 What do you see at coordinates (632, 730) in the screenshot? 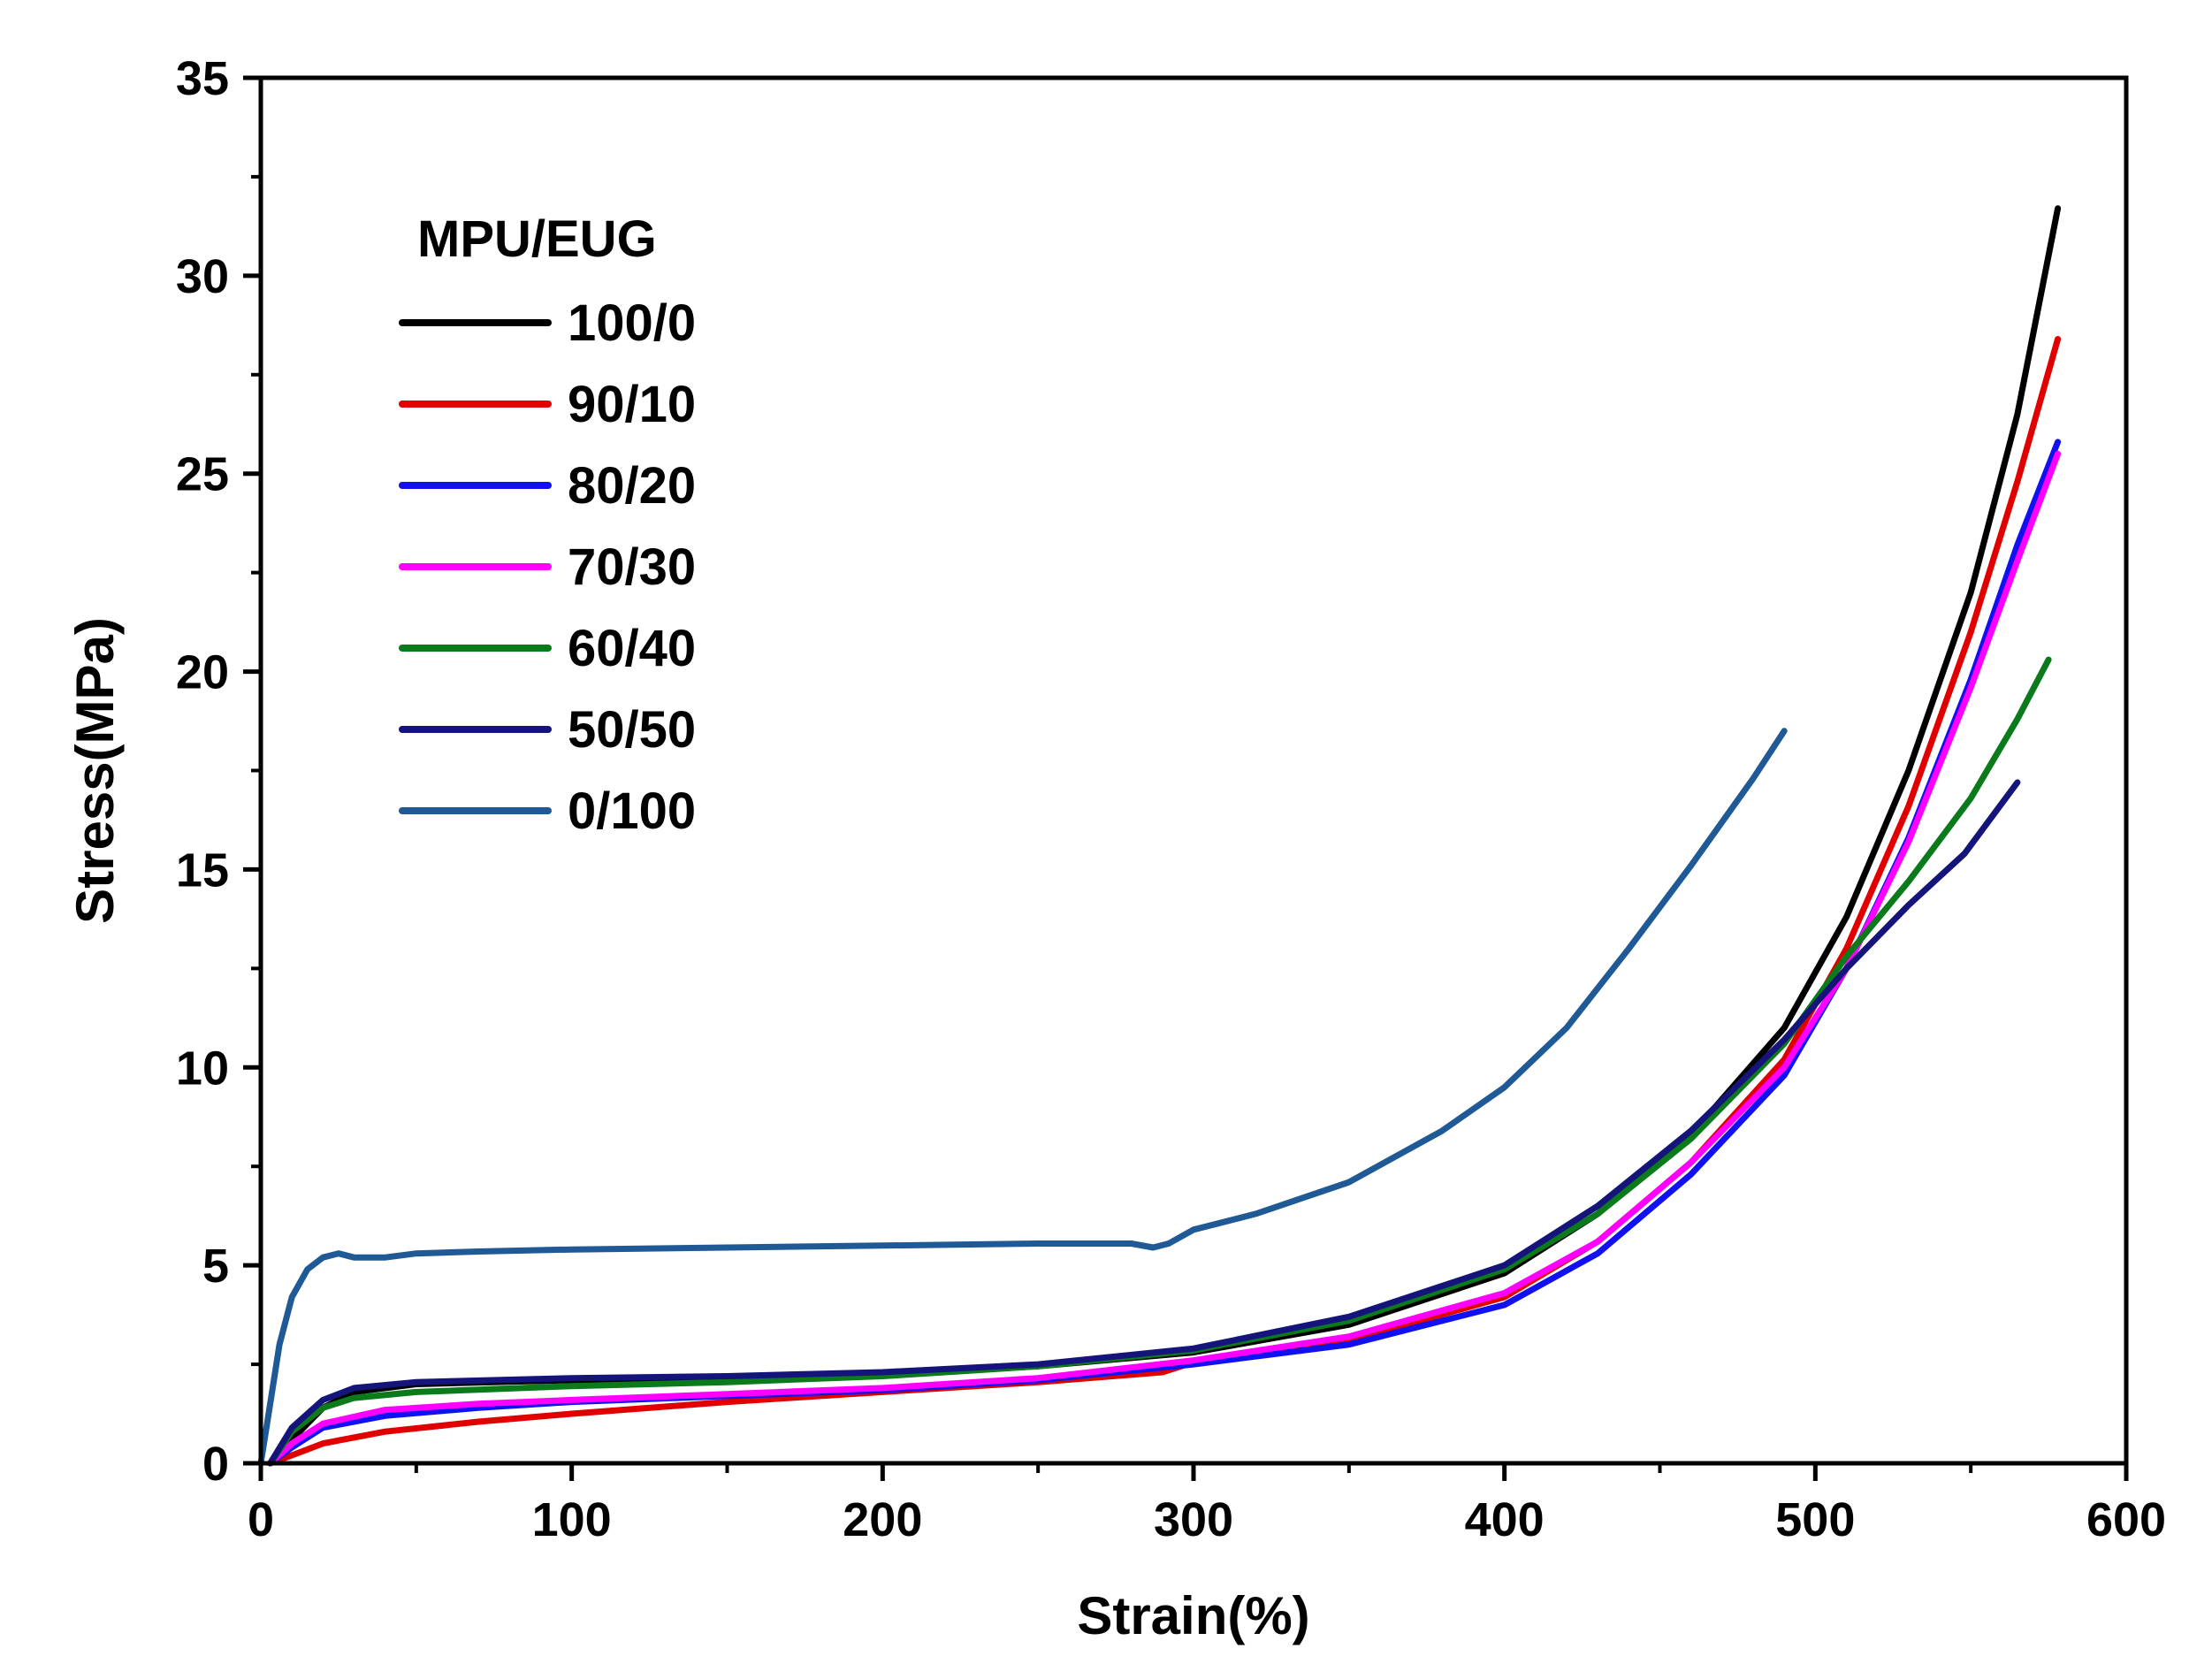
I see `legend-label: 50/50` at bounding box center [632, 730].